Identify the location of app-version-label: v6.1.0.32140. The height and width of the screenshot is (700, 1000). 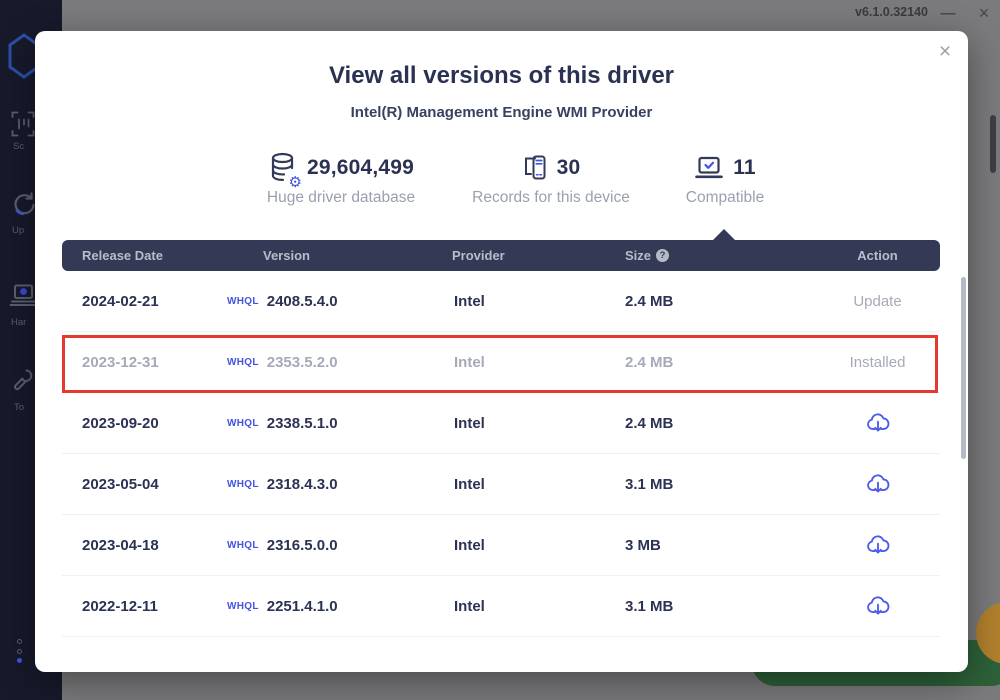
(891, 12).